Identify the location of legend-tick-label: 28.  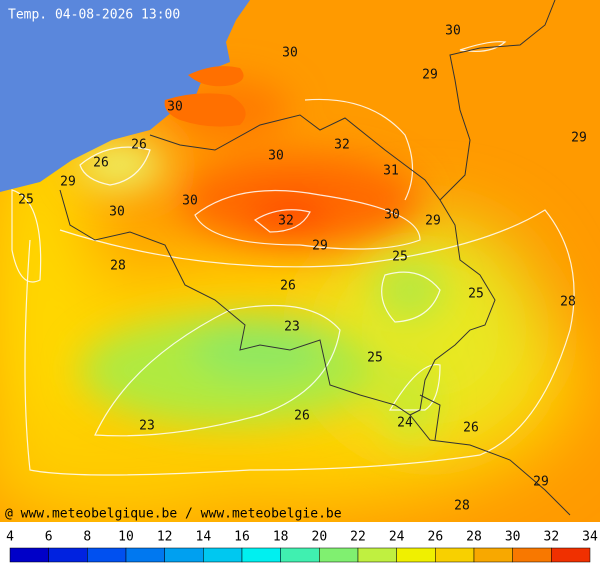
(474, 537).